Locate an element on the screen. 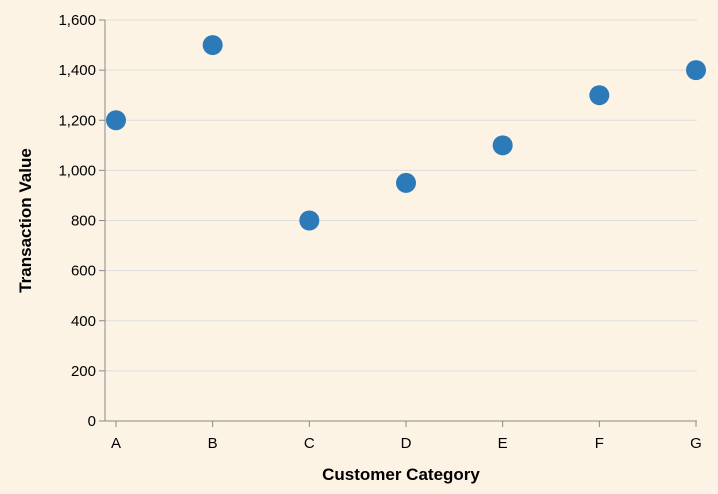  x-tick-label: C is located at coordinates (309, 443).